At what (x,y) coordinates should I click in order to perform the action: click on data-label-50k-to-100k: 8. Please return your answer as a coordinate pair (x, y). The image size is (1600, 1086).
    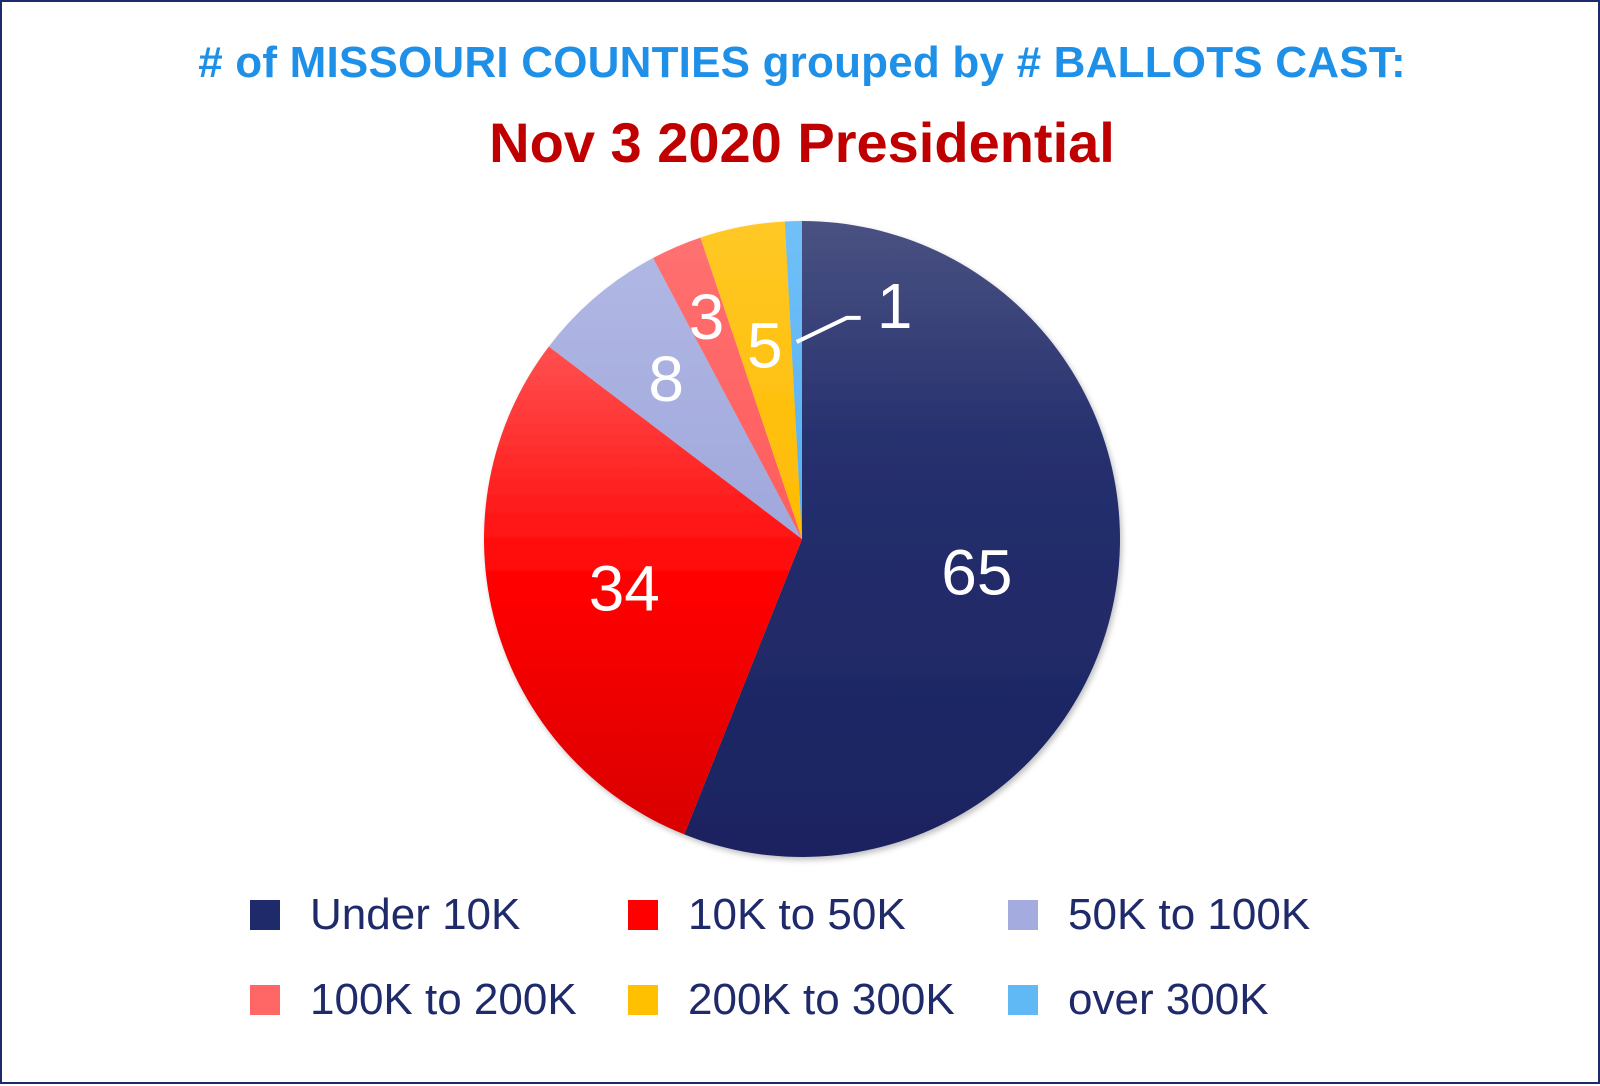
    Looking at the image, I should click on (666, 379).